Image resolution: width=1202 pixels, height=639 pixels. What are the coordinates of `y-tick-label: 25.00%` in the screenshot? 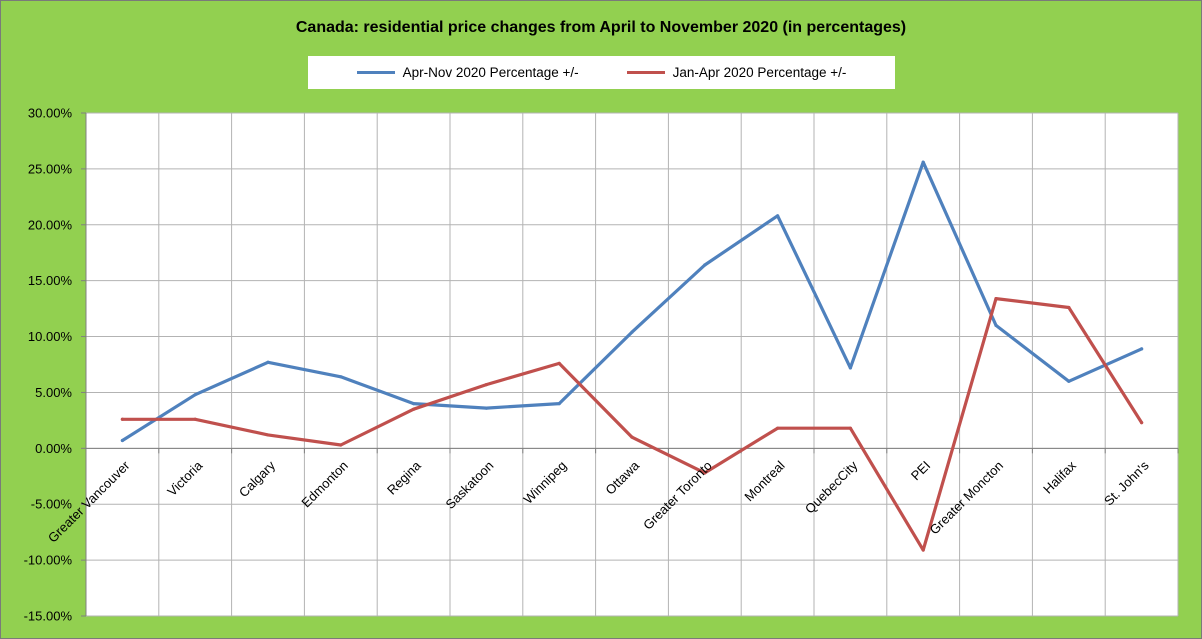 It's located at (50, 168).